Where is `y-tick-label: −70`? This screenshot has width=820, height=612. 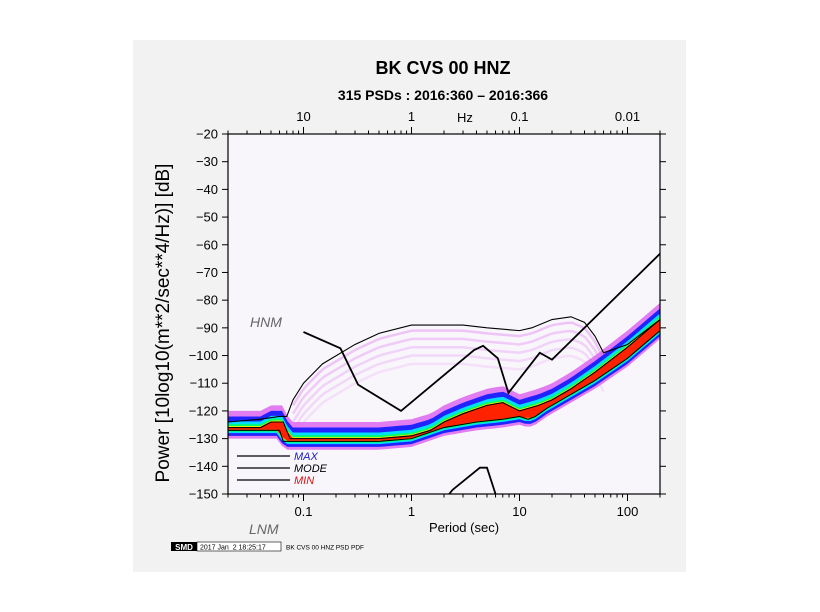 y-tick-label: −70 is located at coordinates (207, 272).